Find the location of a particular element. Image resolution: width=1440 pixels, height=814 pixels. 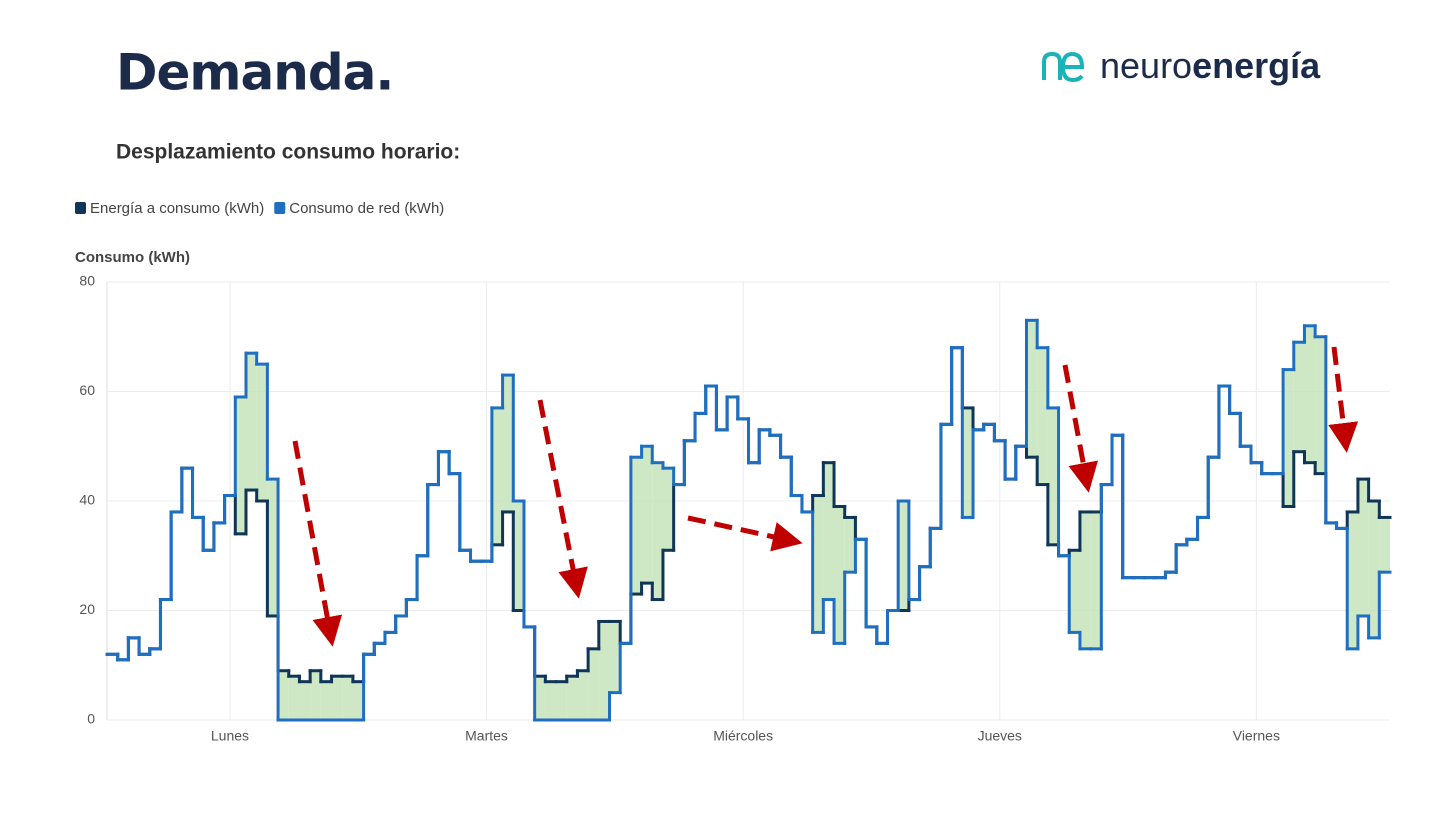

y-tick-label: 40 is located at coordinates (87, 500).